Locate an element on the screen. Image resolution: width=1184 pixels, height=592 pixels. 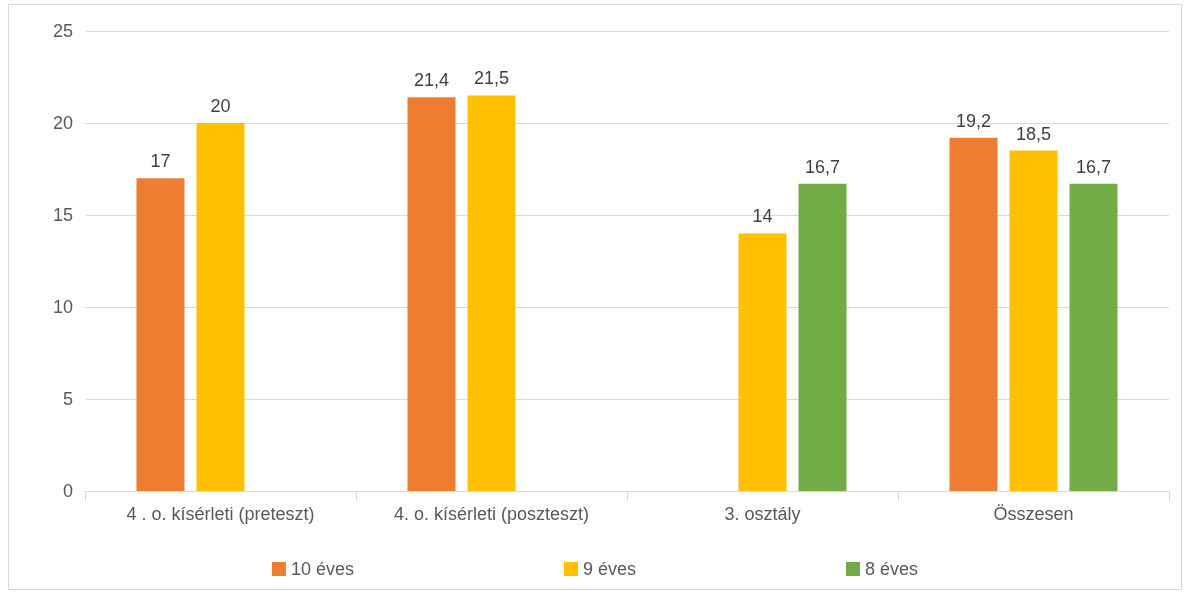
y-tick-label: 20 is located at coordinates (62, 123).